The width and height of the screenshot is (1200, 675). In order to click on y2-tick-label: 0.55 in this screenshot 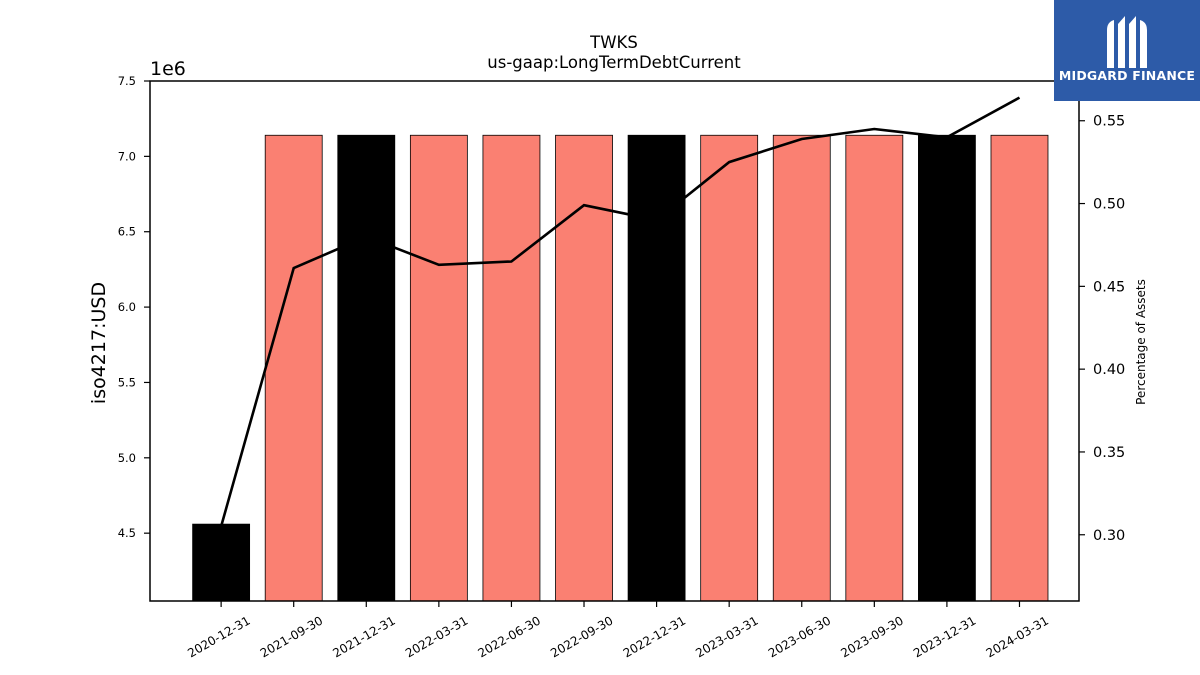, I will do `click(1109, 122)`.